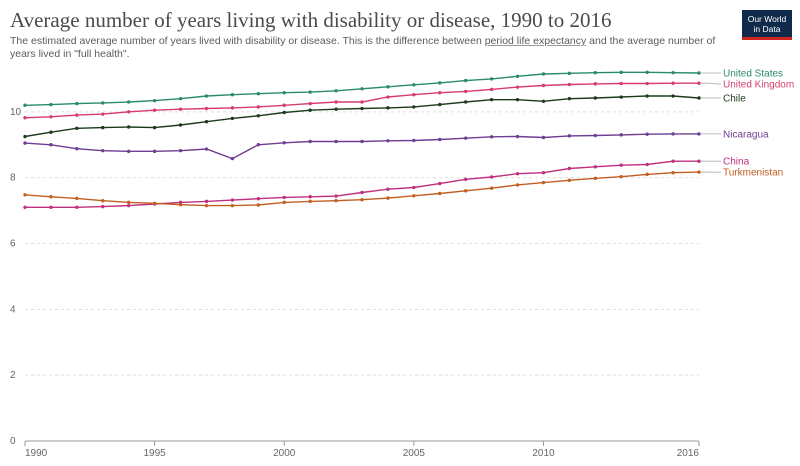 Image resolution: width=800 pixels, height=466 pixels. I want to click on series-label-china: China, so click(736, 162).